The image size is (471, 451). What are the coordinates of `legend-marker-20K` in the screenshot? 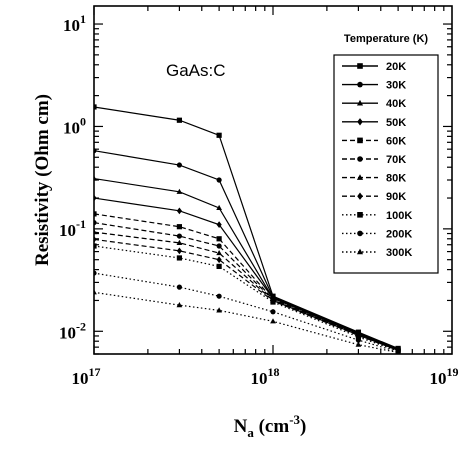 It's located at (360, 66).